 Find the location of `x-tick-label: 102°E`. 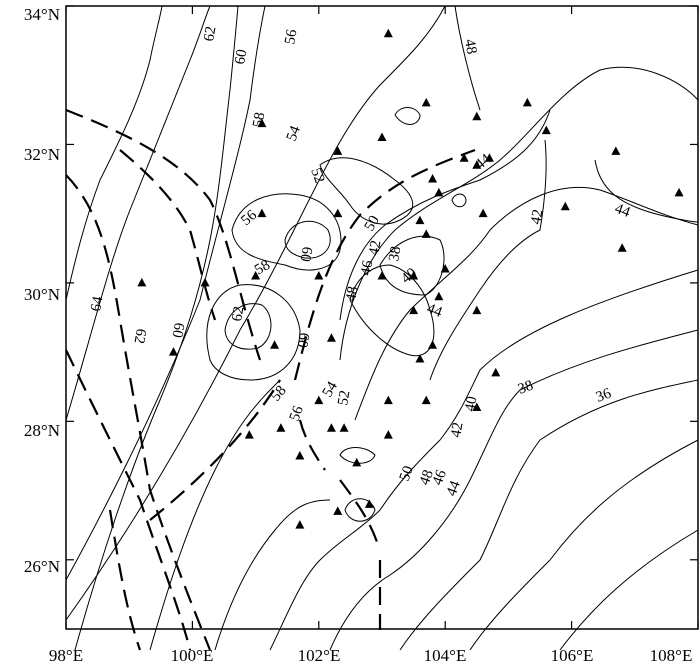

x-tick-label: 102°E is located at coordinates (319, 655).